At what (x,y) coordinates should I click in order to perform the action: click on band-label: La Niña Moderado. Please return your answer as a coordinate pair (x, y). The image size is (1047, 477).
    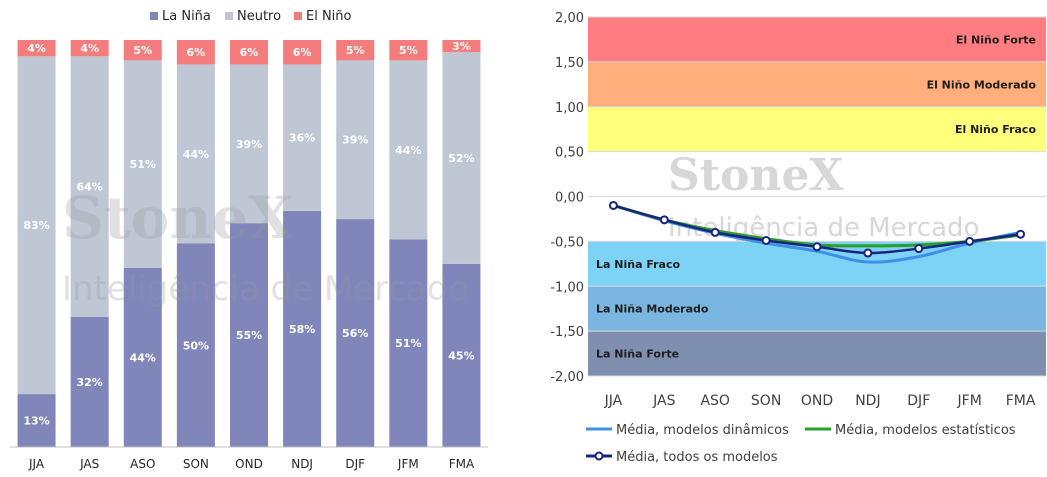
    Looking at the image, I should click on (652, 309).